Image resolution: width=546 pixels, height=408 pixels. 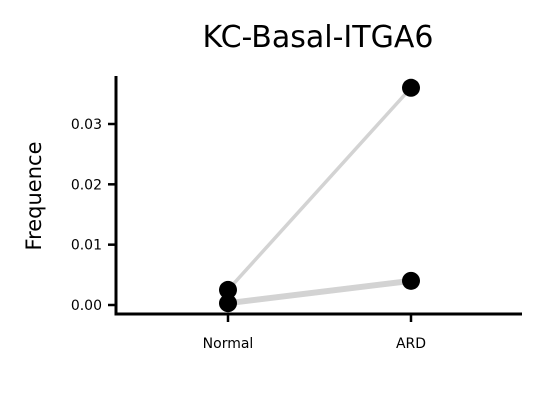 What do you see at coordinates (228, 344) in the screenshot?
I see `x-tick-label: Normal` at bounding box center [228, 344].